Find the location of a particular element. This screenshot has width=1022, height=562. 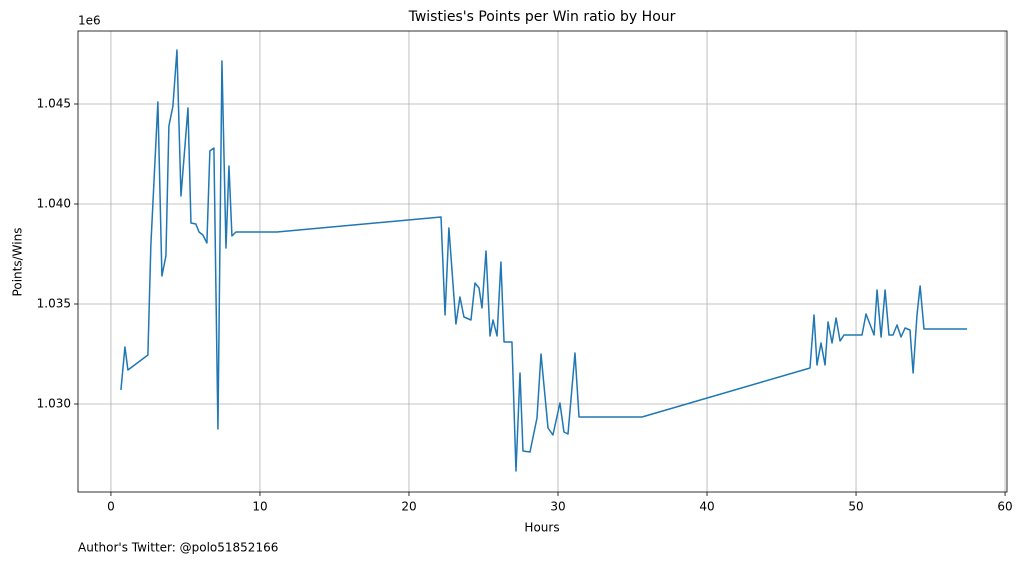

x-tick-label: 40 is located at coordinates (706, 507).